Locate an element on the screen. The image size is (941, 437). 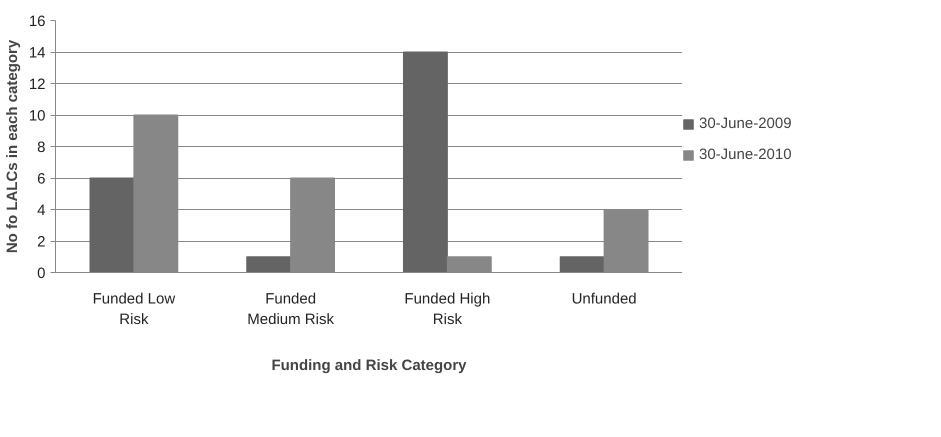
y-tick-label: 14 is located at coordinates (37, 53).